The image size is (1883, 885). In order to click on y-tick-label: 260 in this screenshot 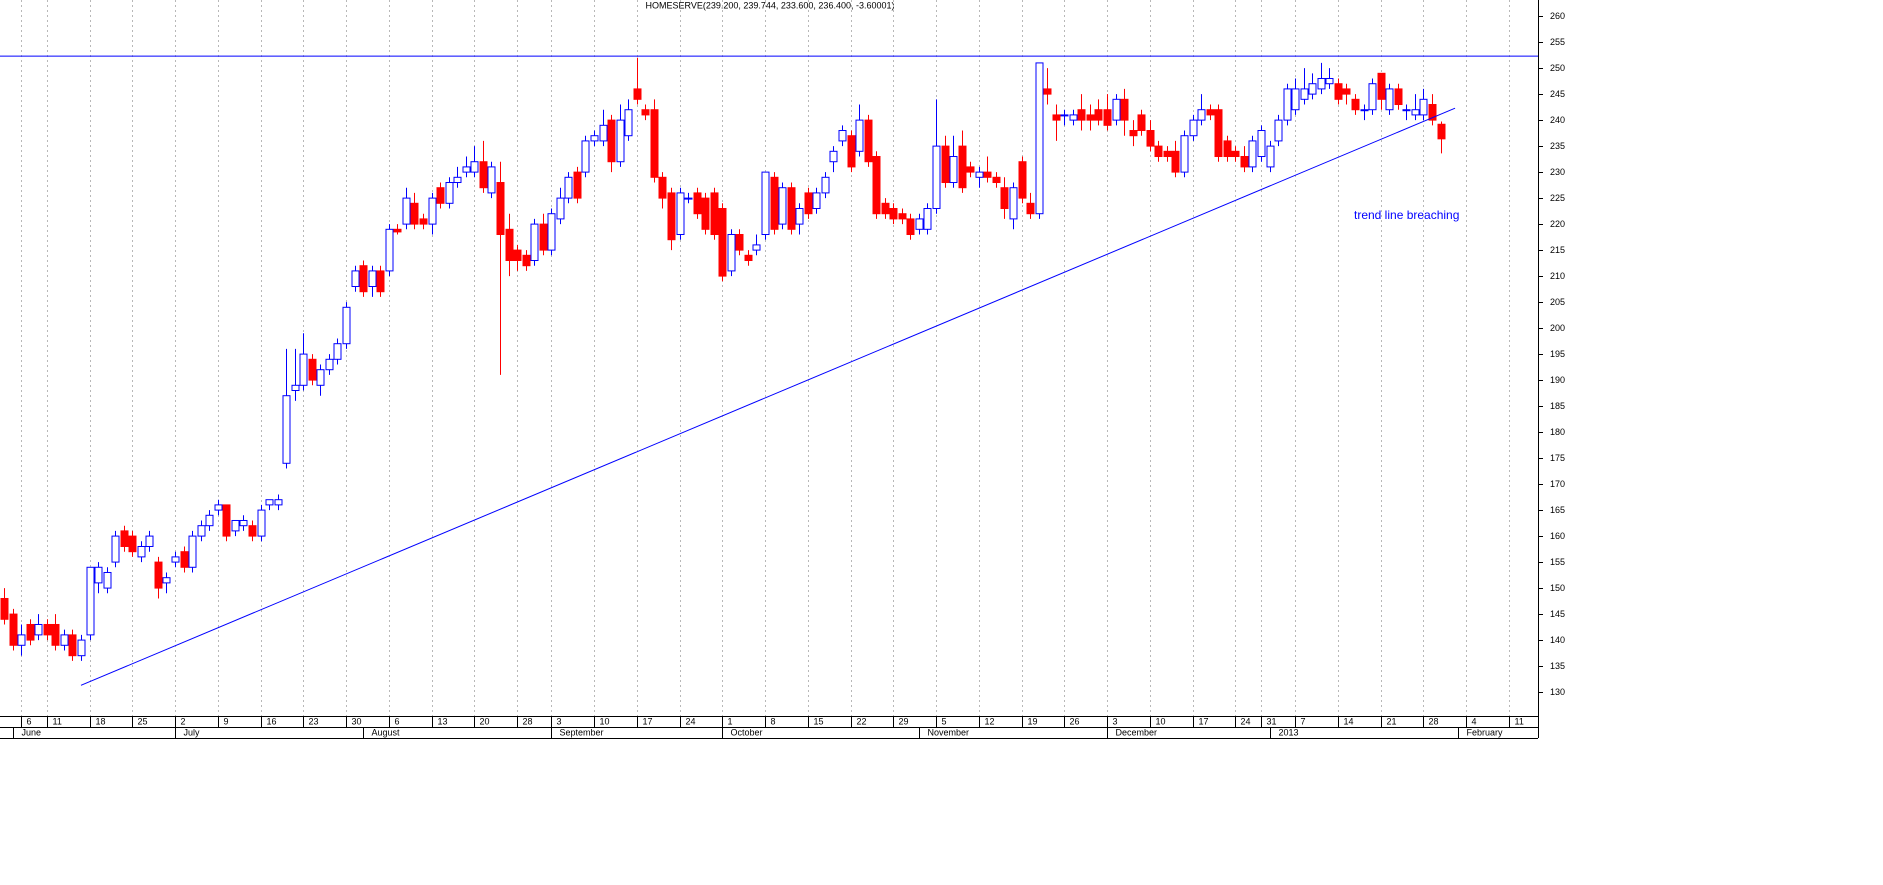, I will do `click(1557, 16)`.